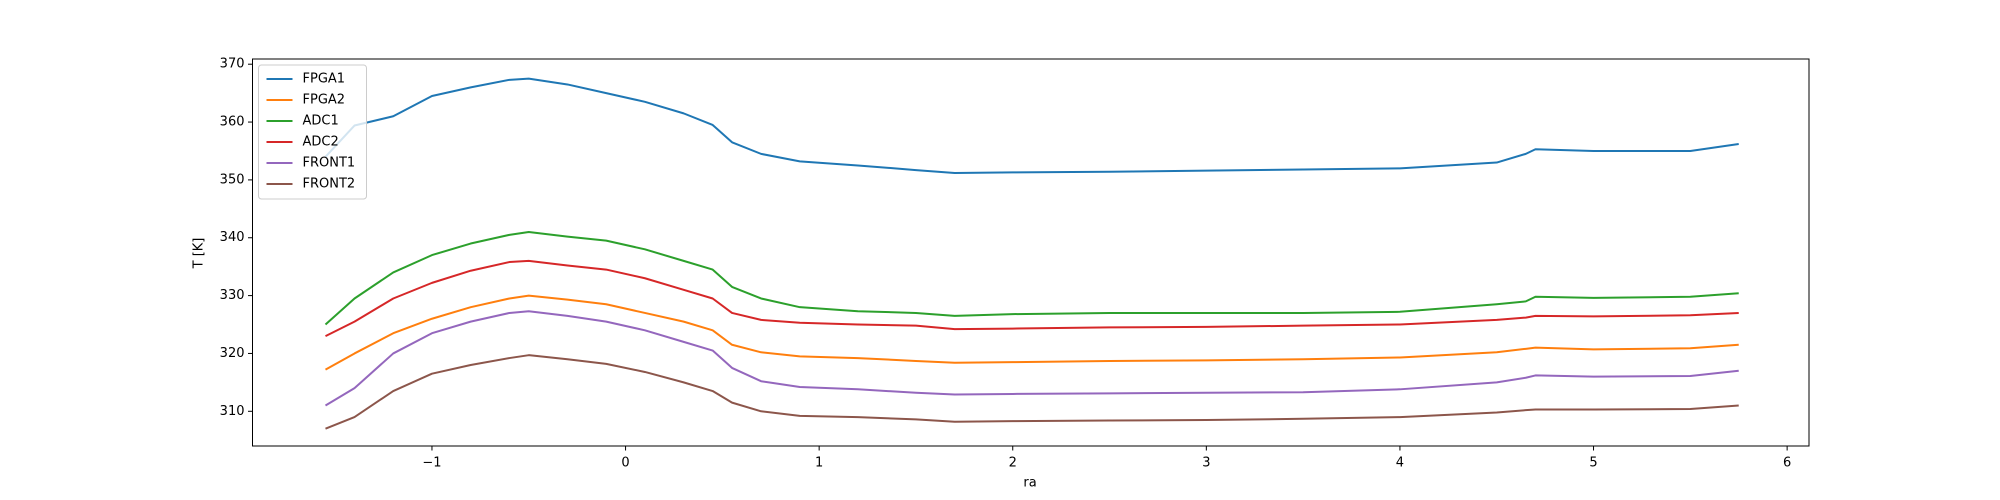  Describe the element at coordinates (199, 254) in the screenshot. I see `y-axis-label: T [K]` at that location.